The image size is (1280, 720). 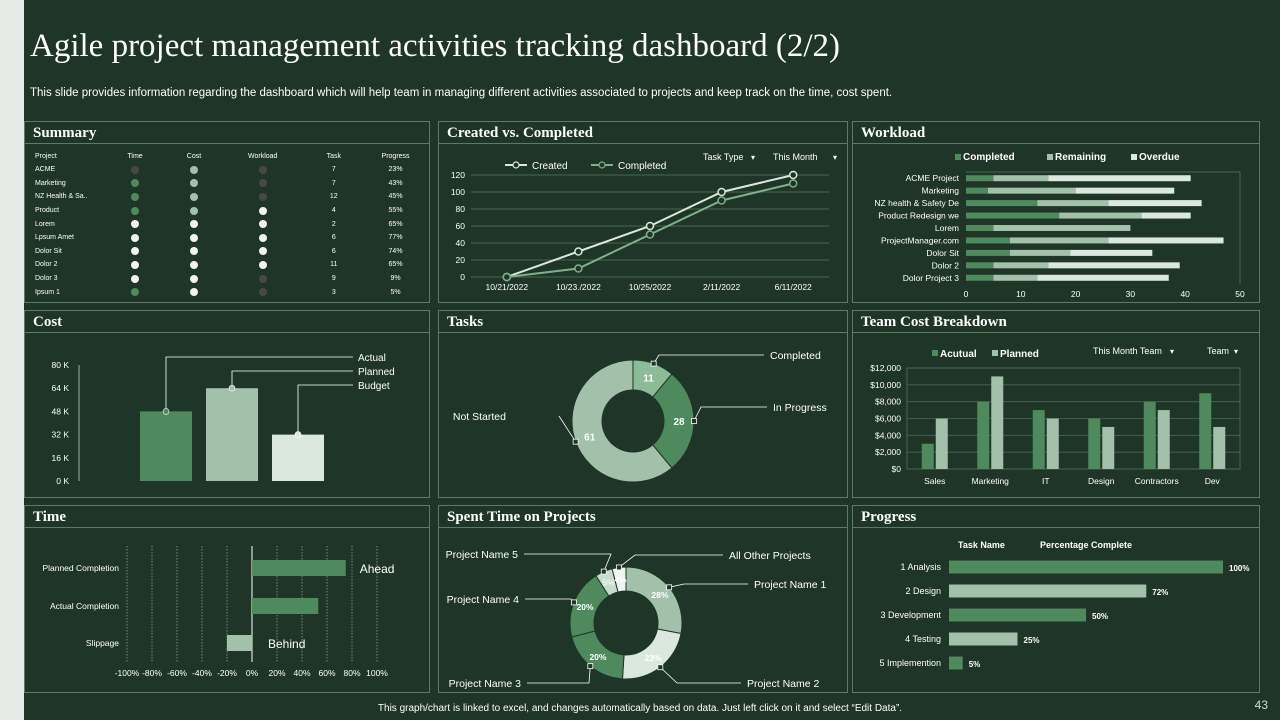 I want to click on bar-value-label: 100%, so click(x=1239, y=568).